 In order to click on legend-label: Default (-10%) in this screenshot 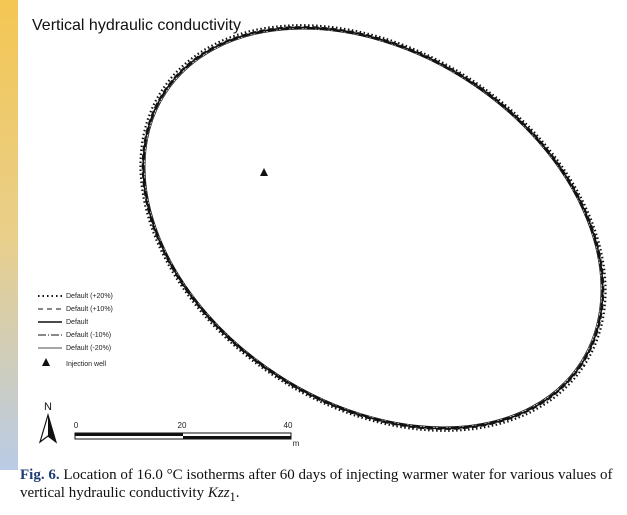, I will do `click(88, 335)`.